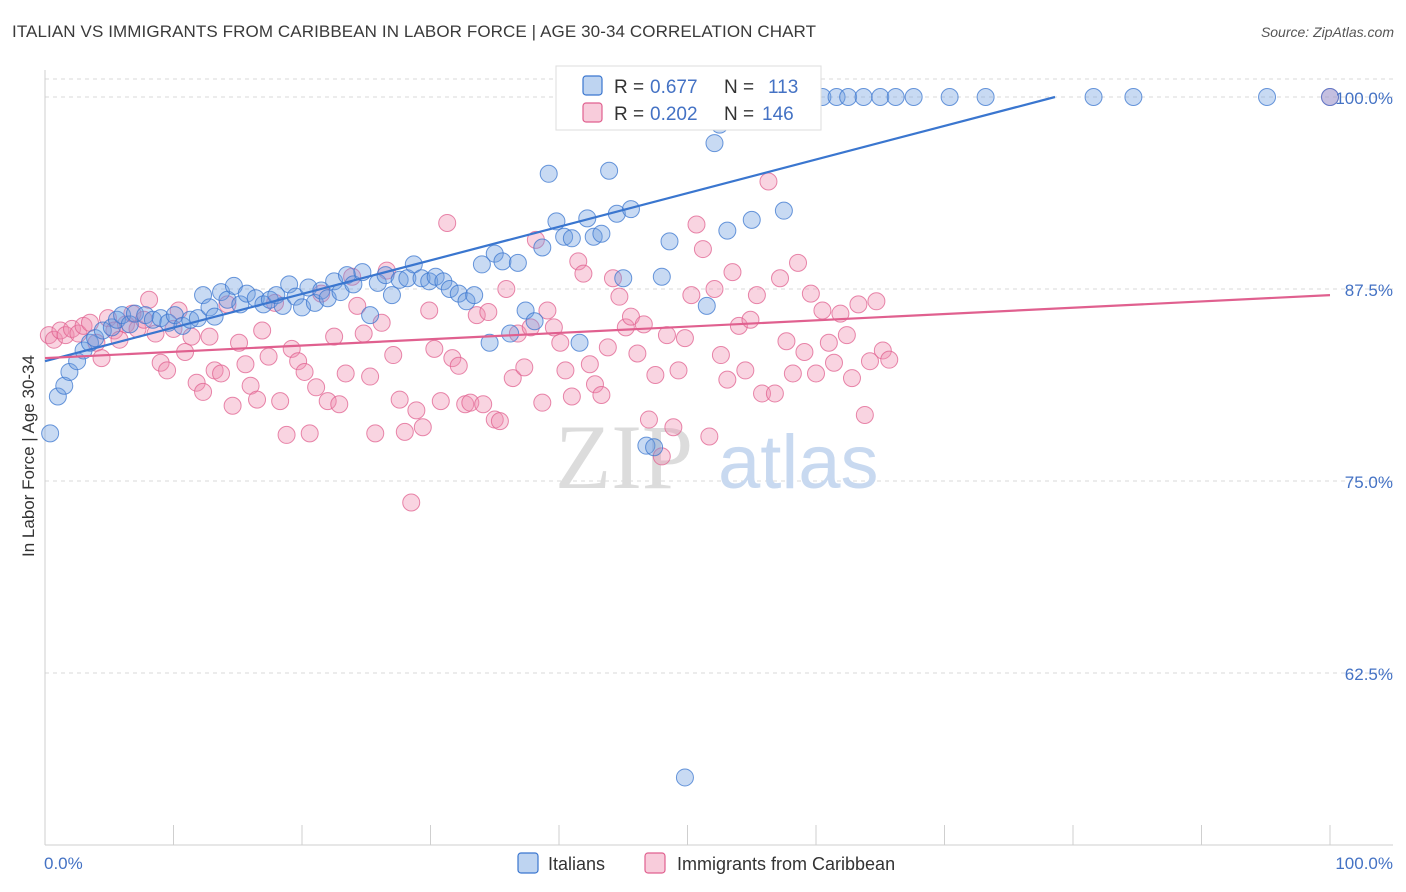  Describe the element at coordinates (739, 114) in the screenshot. I see `legend-n-label-caribbean: N =` at that location.